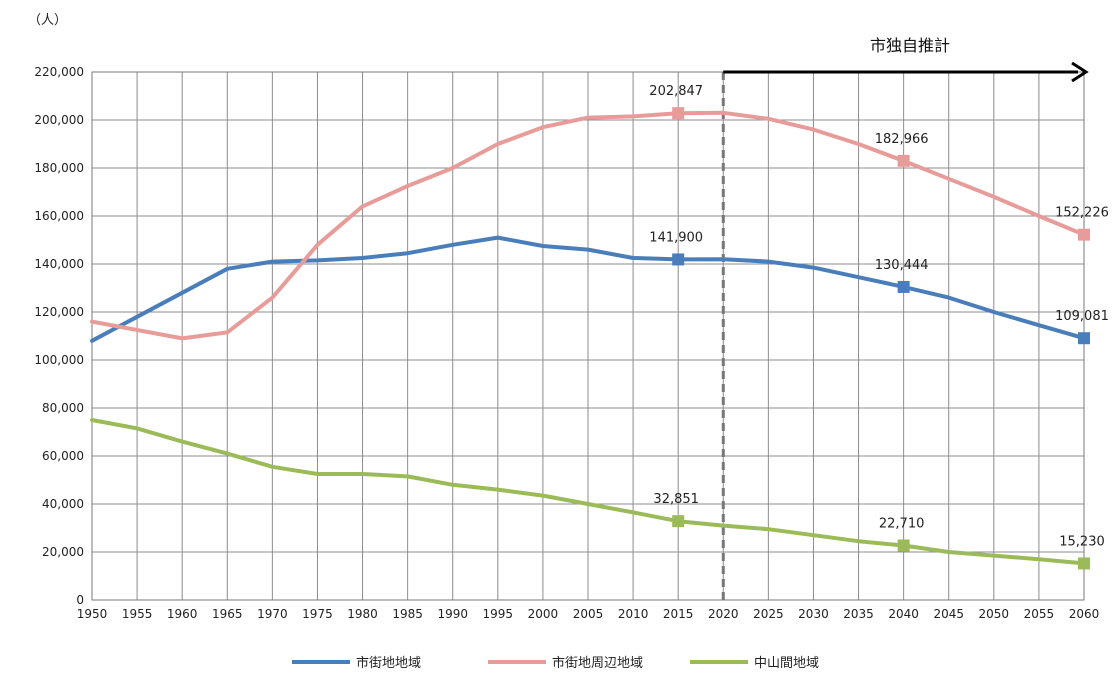  What do you see at coordinates (1039, 614) in the screenshot?
I see `x-tick-label: 2055` at bounding box center [1039, 614].